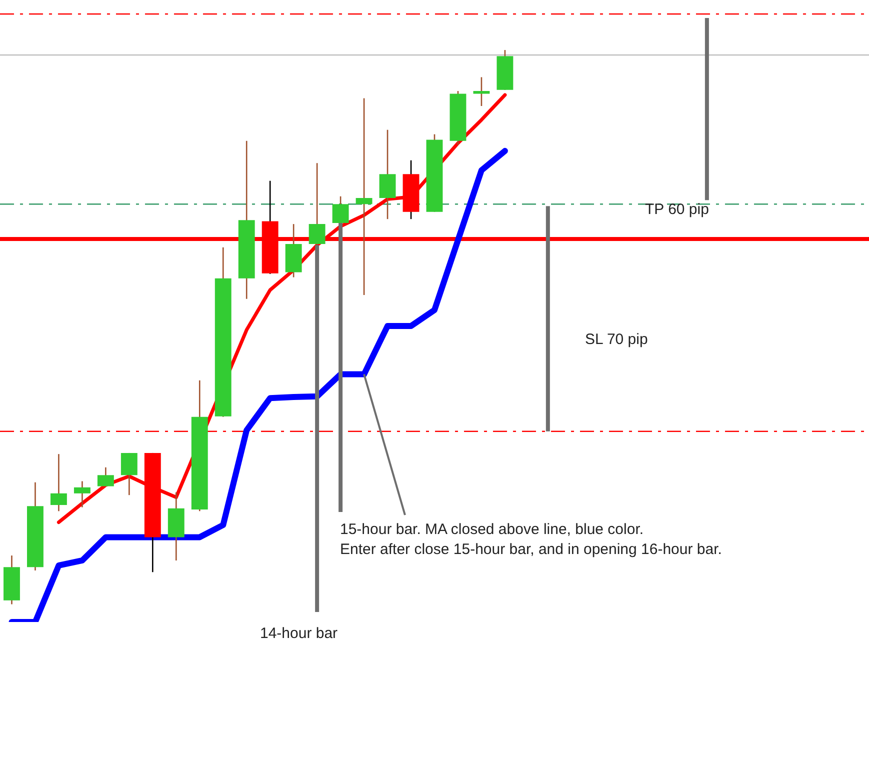  What do you see at coordinates (299, 634) in the screenshot?
I see `text: 14-hour bar` at bounding box center [299, 634].